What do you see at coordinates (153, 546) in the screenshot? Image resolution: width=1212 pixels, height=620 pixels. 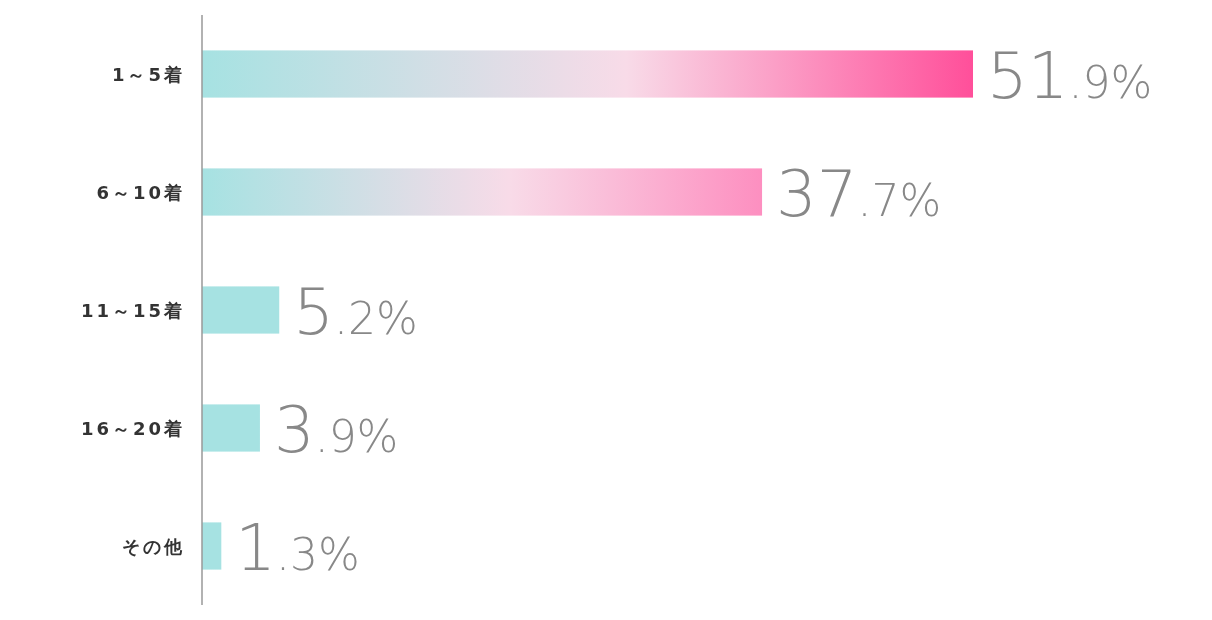 I see `y-tick-label: その他` at bounding box center [153, 546].